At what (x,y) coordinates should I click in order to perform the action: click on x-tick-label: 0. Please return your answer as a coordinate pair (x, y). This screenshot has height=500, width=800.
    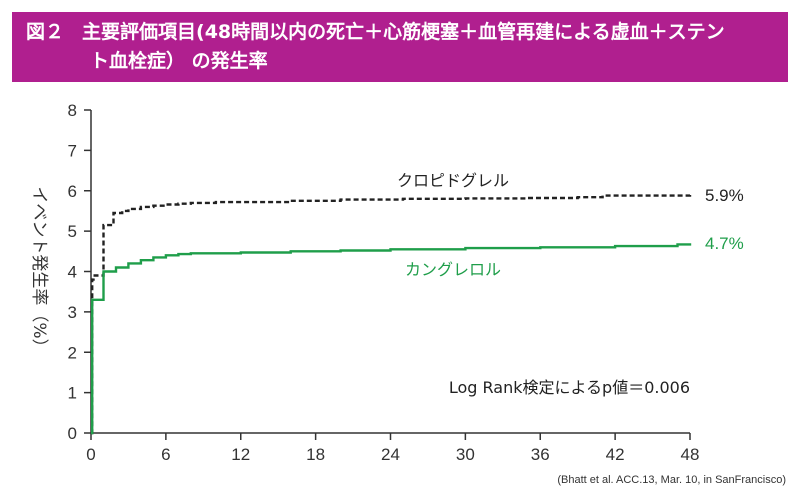
    Looking at the image, I should click on (90, 454).